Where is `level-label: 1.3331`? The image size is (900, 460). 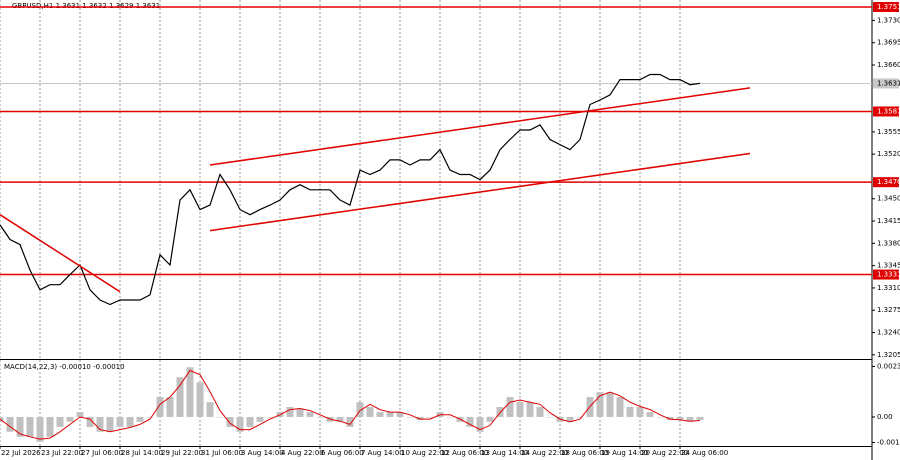
level-label: 1.3331 is located at coordinates (888, 275).